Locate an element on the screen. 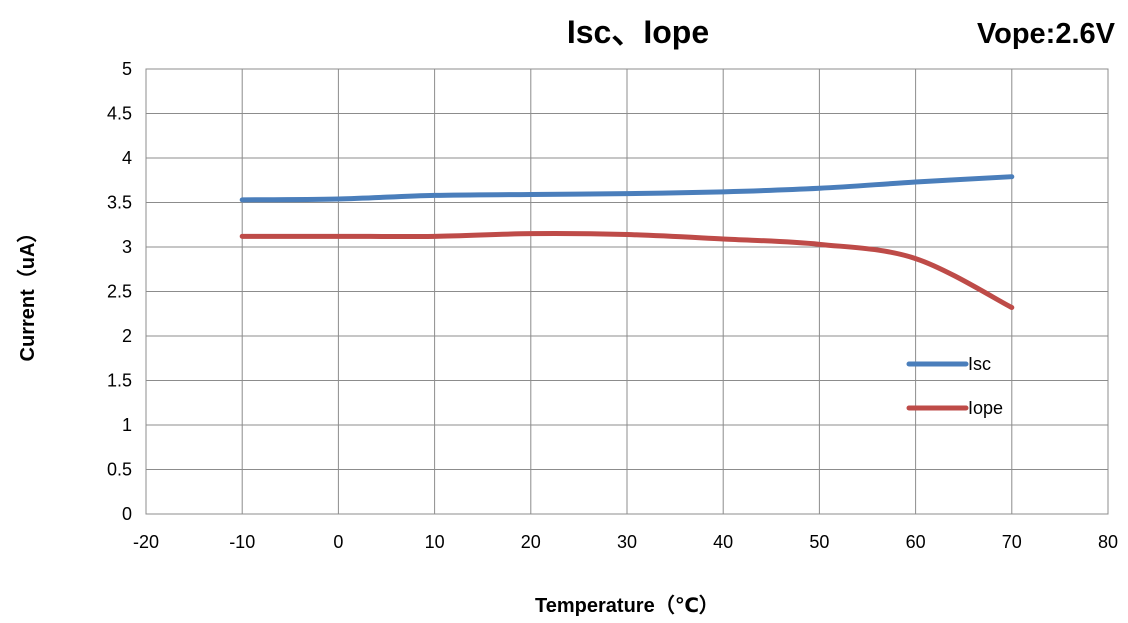 This screenshot has width=1128, height=623. x-tick-label: 70 is located at coordinates (1012, 542).